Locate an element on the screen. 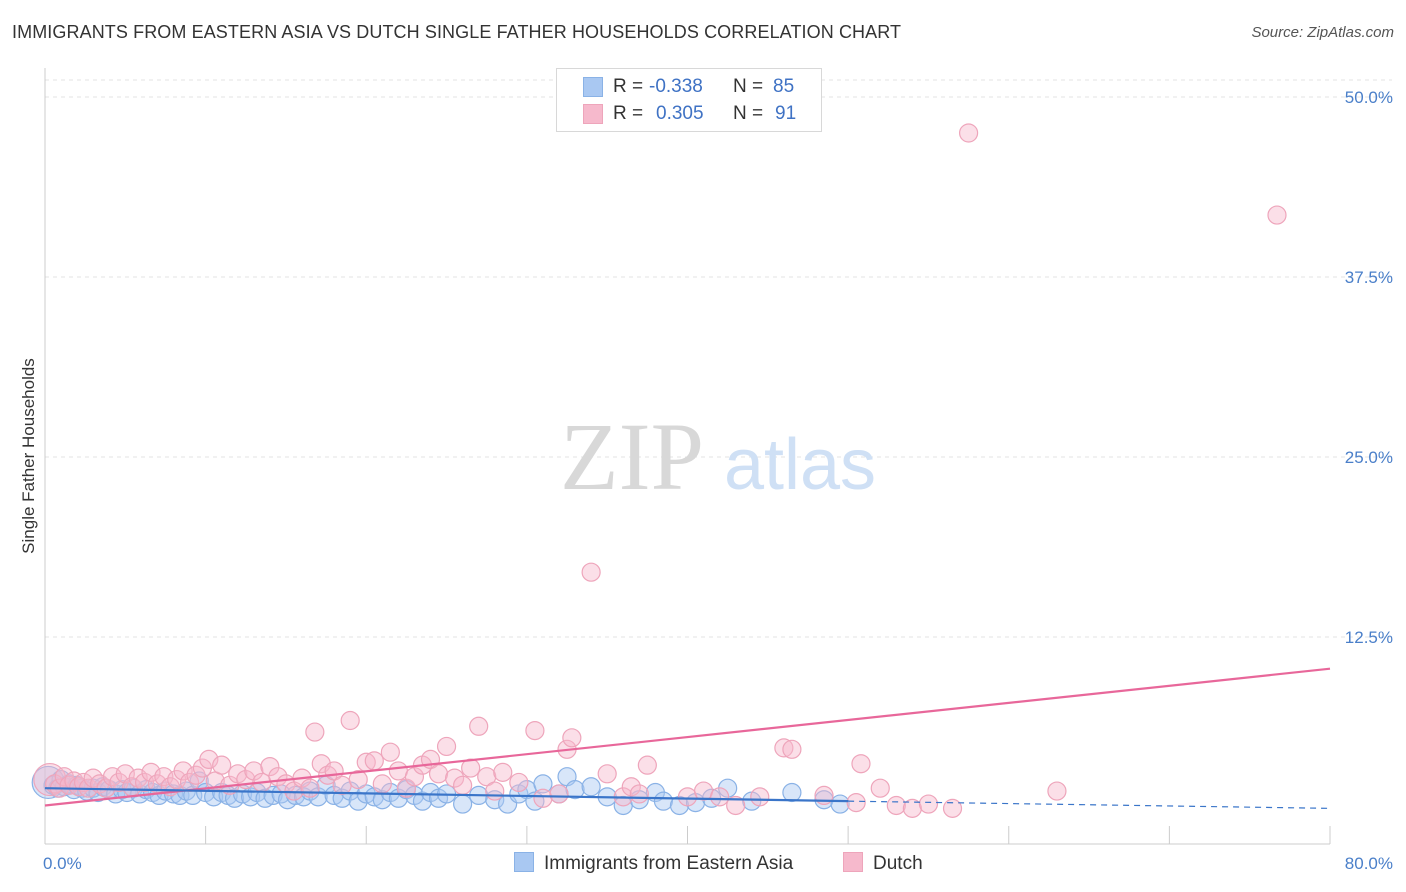 The width and height of the screenshot is (1406, 892). x-tick-label-max: 80.0% is located at coordinates (1369, 863).